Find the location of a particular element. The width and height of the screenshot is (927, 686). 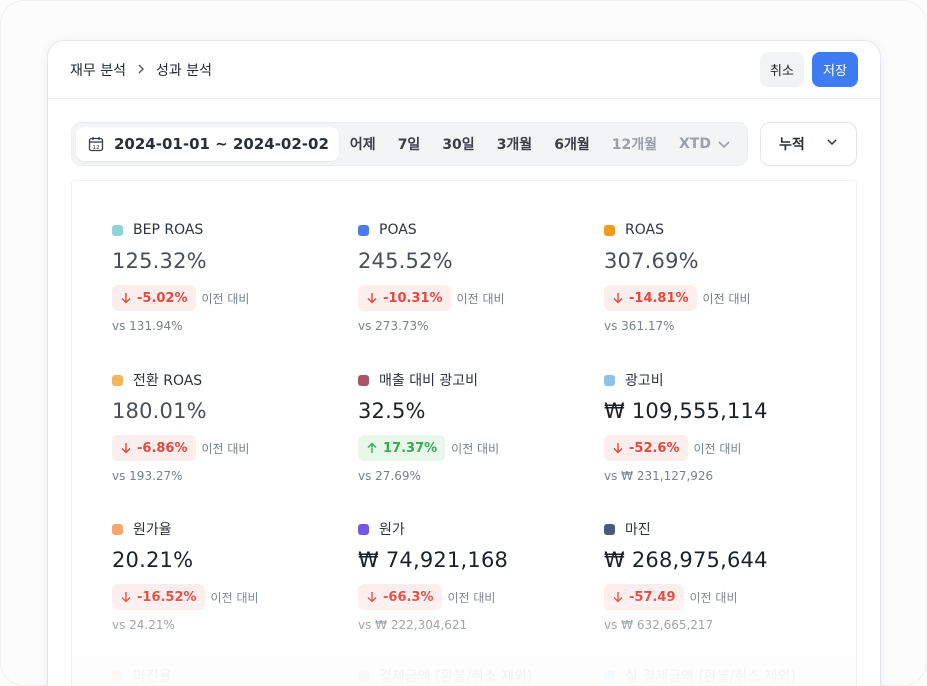

change-badge: -14.81% is located at coordinates (650, 298).